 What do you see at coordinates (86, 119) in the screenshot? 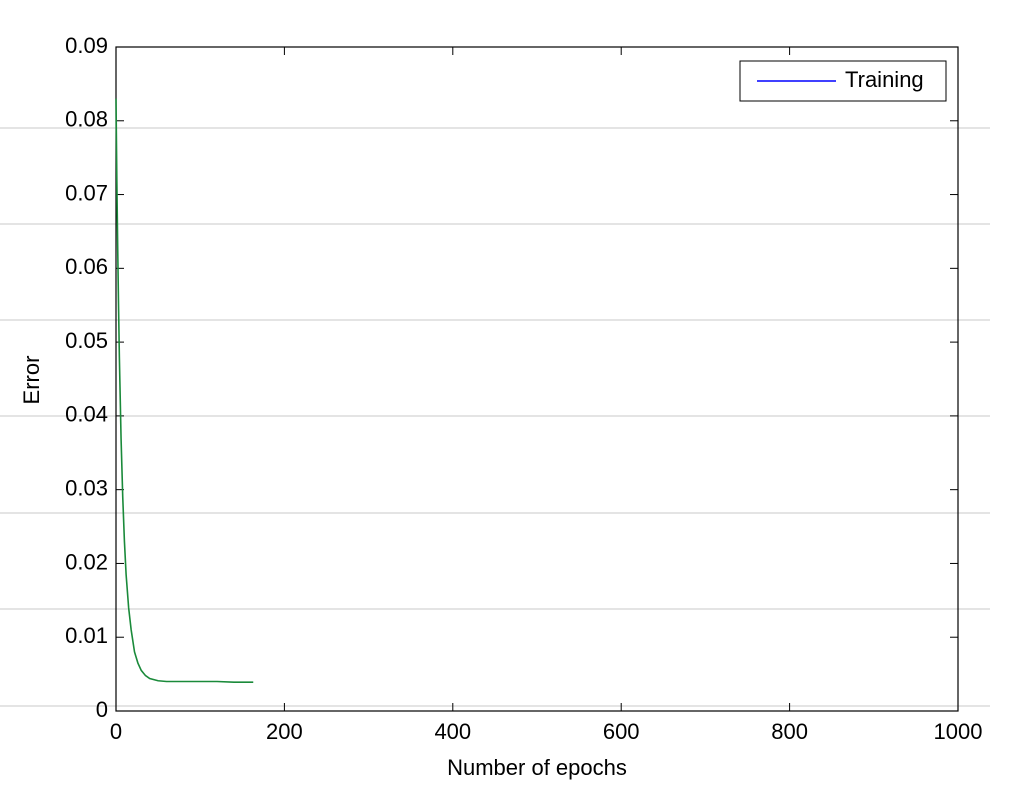
I see `y-tick-label: 0.08` at bounding box center [86, 119].